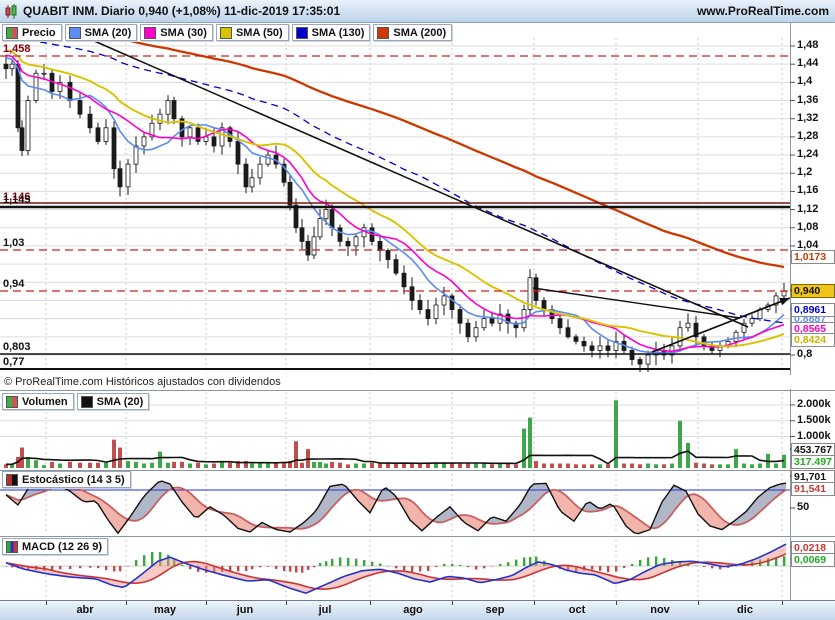 The height and width of the screenshot is (620, 835). What do you see at coordinates (813, 560) in the screenshot?
I see `indicator-value-label: 0,0069` at bounding box center [813, 560].